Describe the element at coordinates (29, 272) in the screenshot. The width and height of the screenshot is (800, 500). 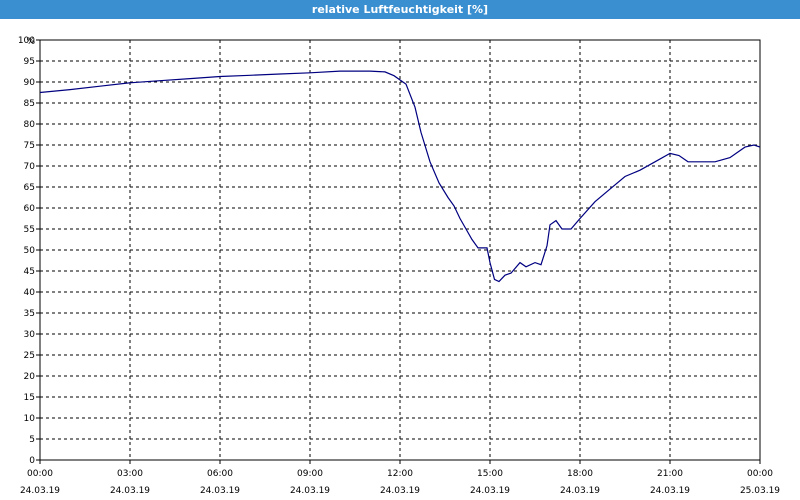
I see `y-tick-label: 45` at that location.